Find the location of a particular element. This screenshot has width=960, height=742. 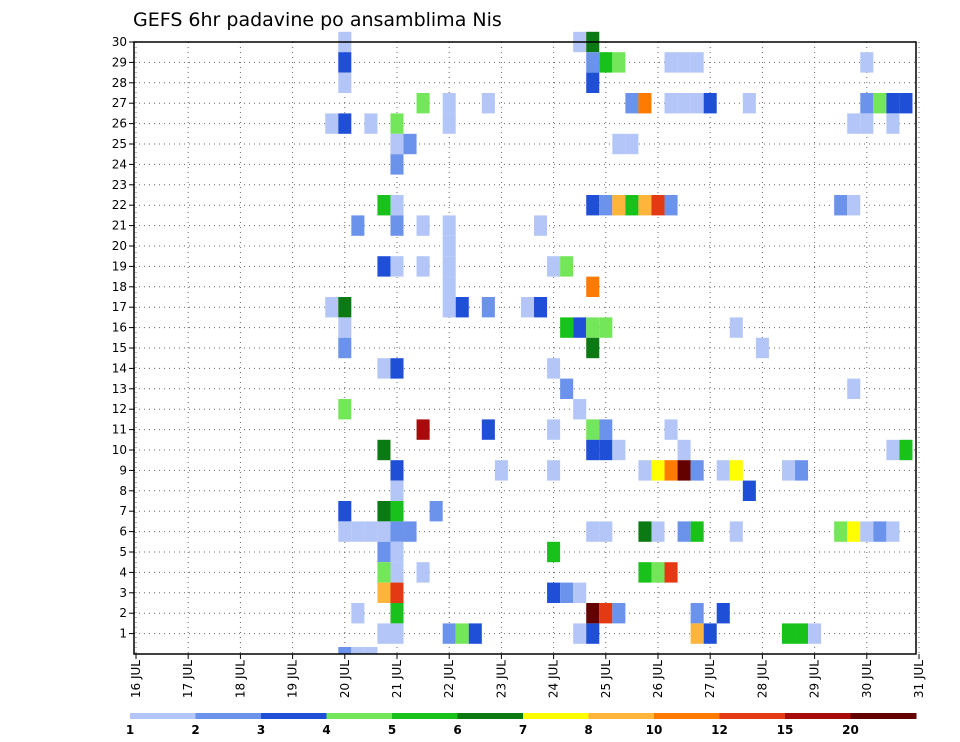

y-tick-label: 20 is located at coordinates (119, 246).